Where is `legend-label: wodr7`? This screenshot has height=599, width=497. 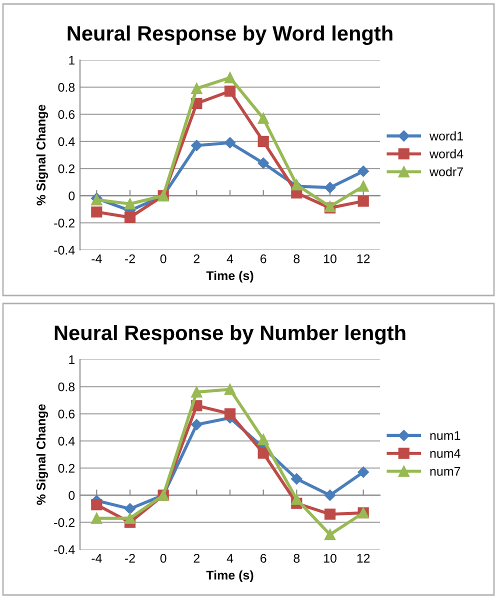
legend-label: wodr7 is located at coordinates (446, 171).